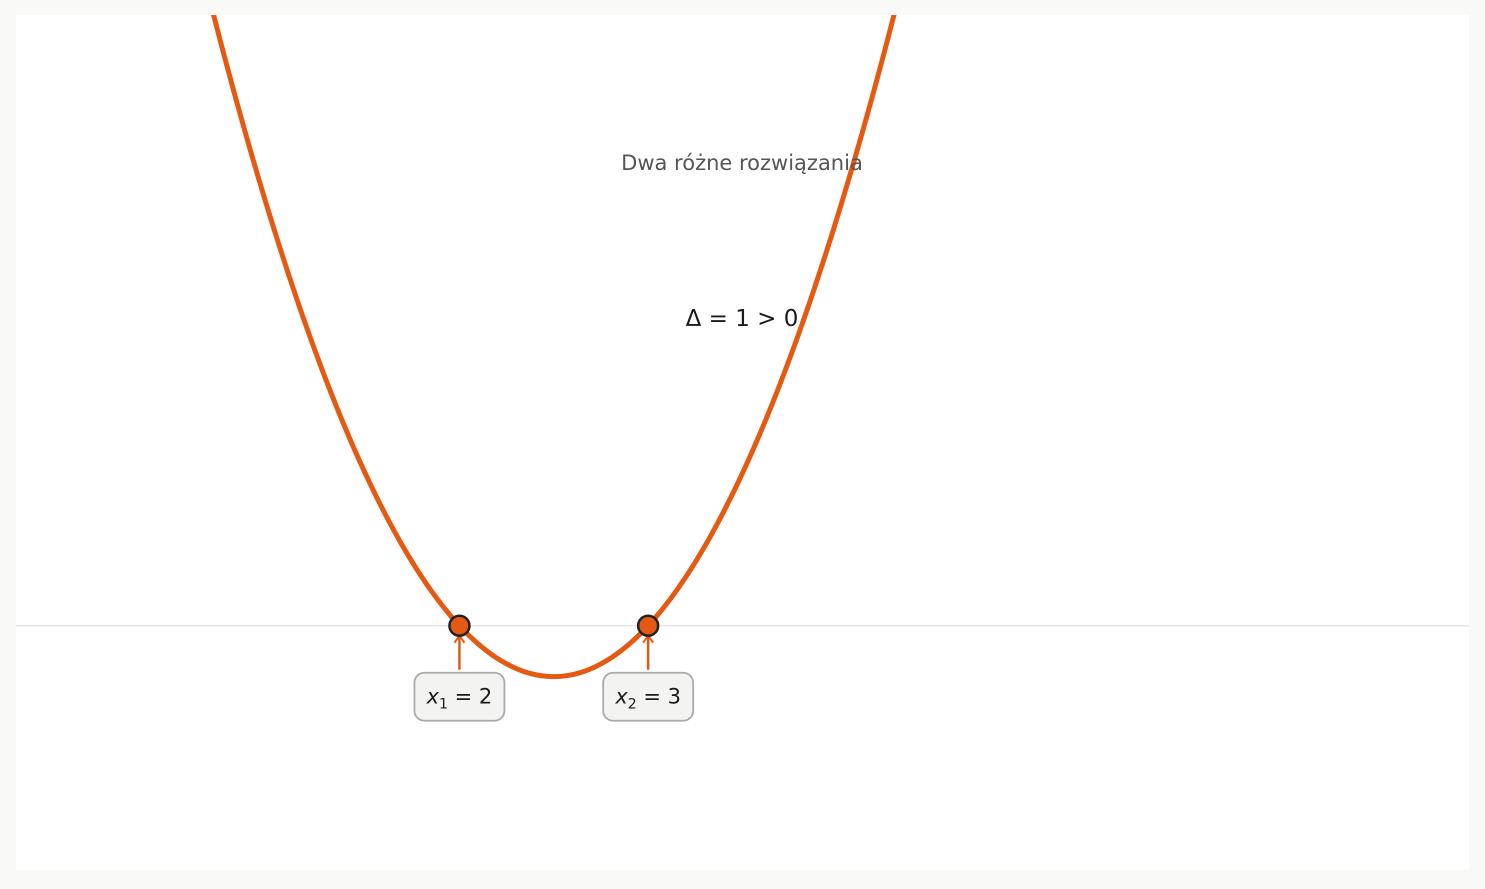 Image resolution: width=1485 pixels, height=889 pixels. What do you see at coordinates (459, 699) in the screenshot?
I see `root-label: x1 = 2` at bounding box center [459, 699].